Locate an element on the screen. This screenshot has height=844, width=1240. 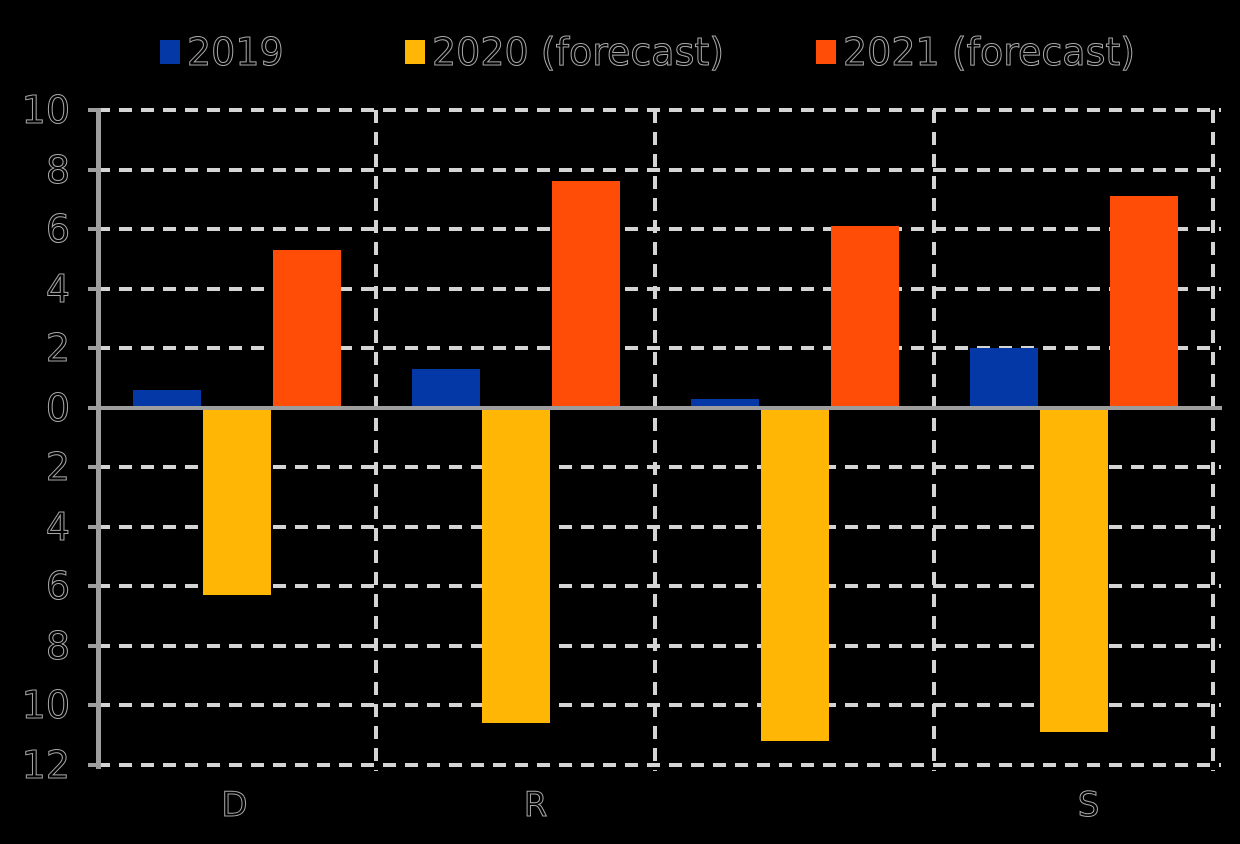
legend-item-2019: 2019 is located at coordinates (222, 52).